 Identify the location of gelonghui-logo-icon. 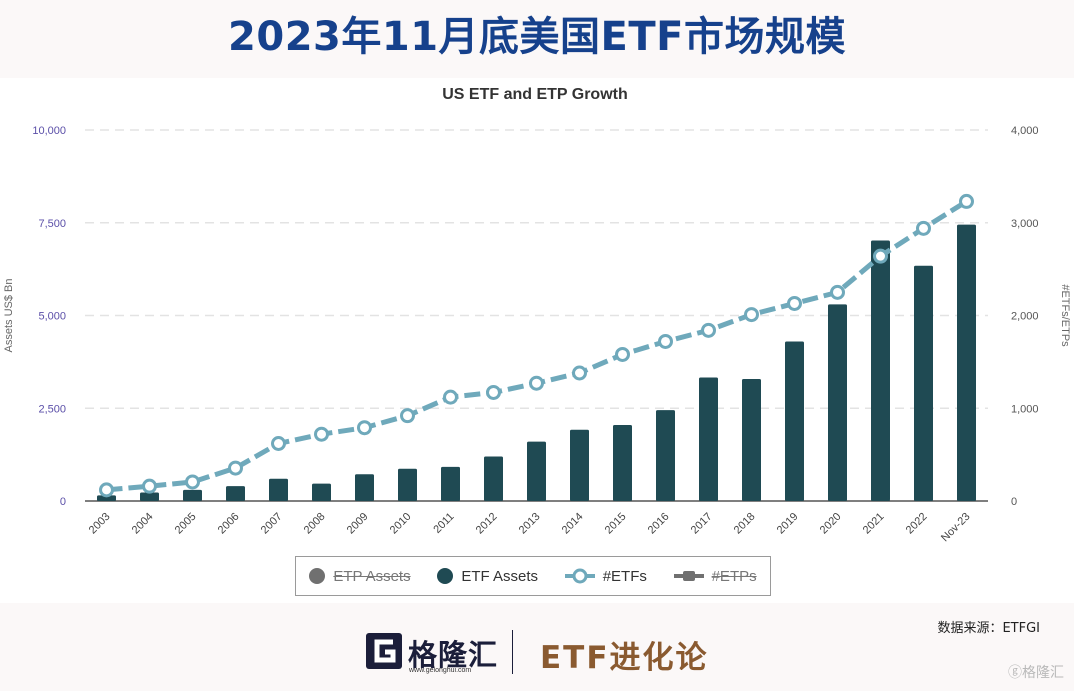
(384, 651).